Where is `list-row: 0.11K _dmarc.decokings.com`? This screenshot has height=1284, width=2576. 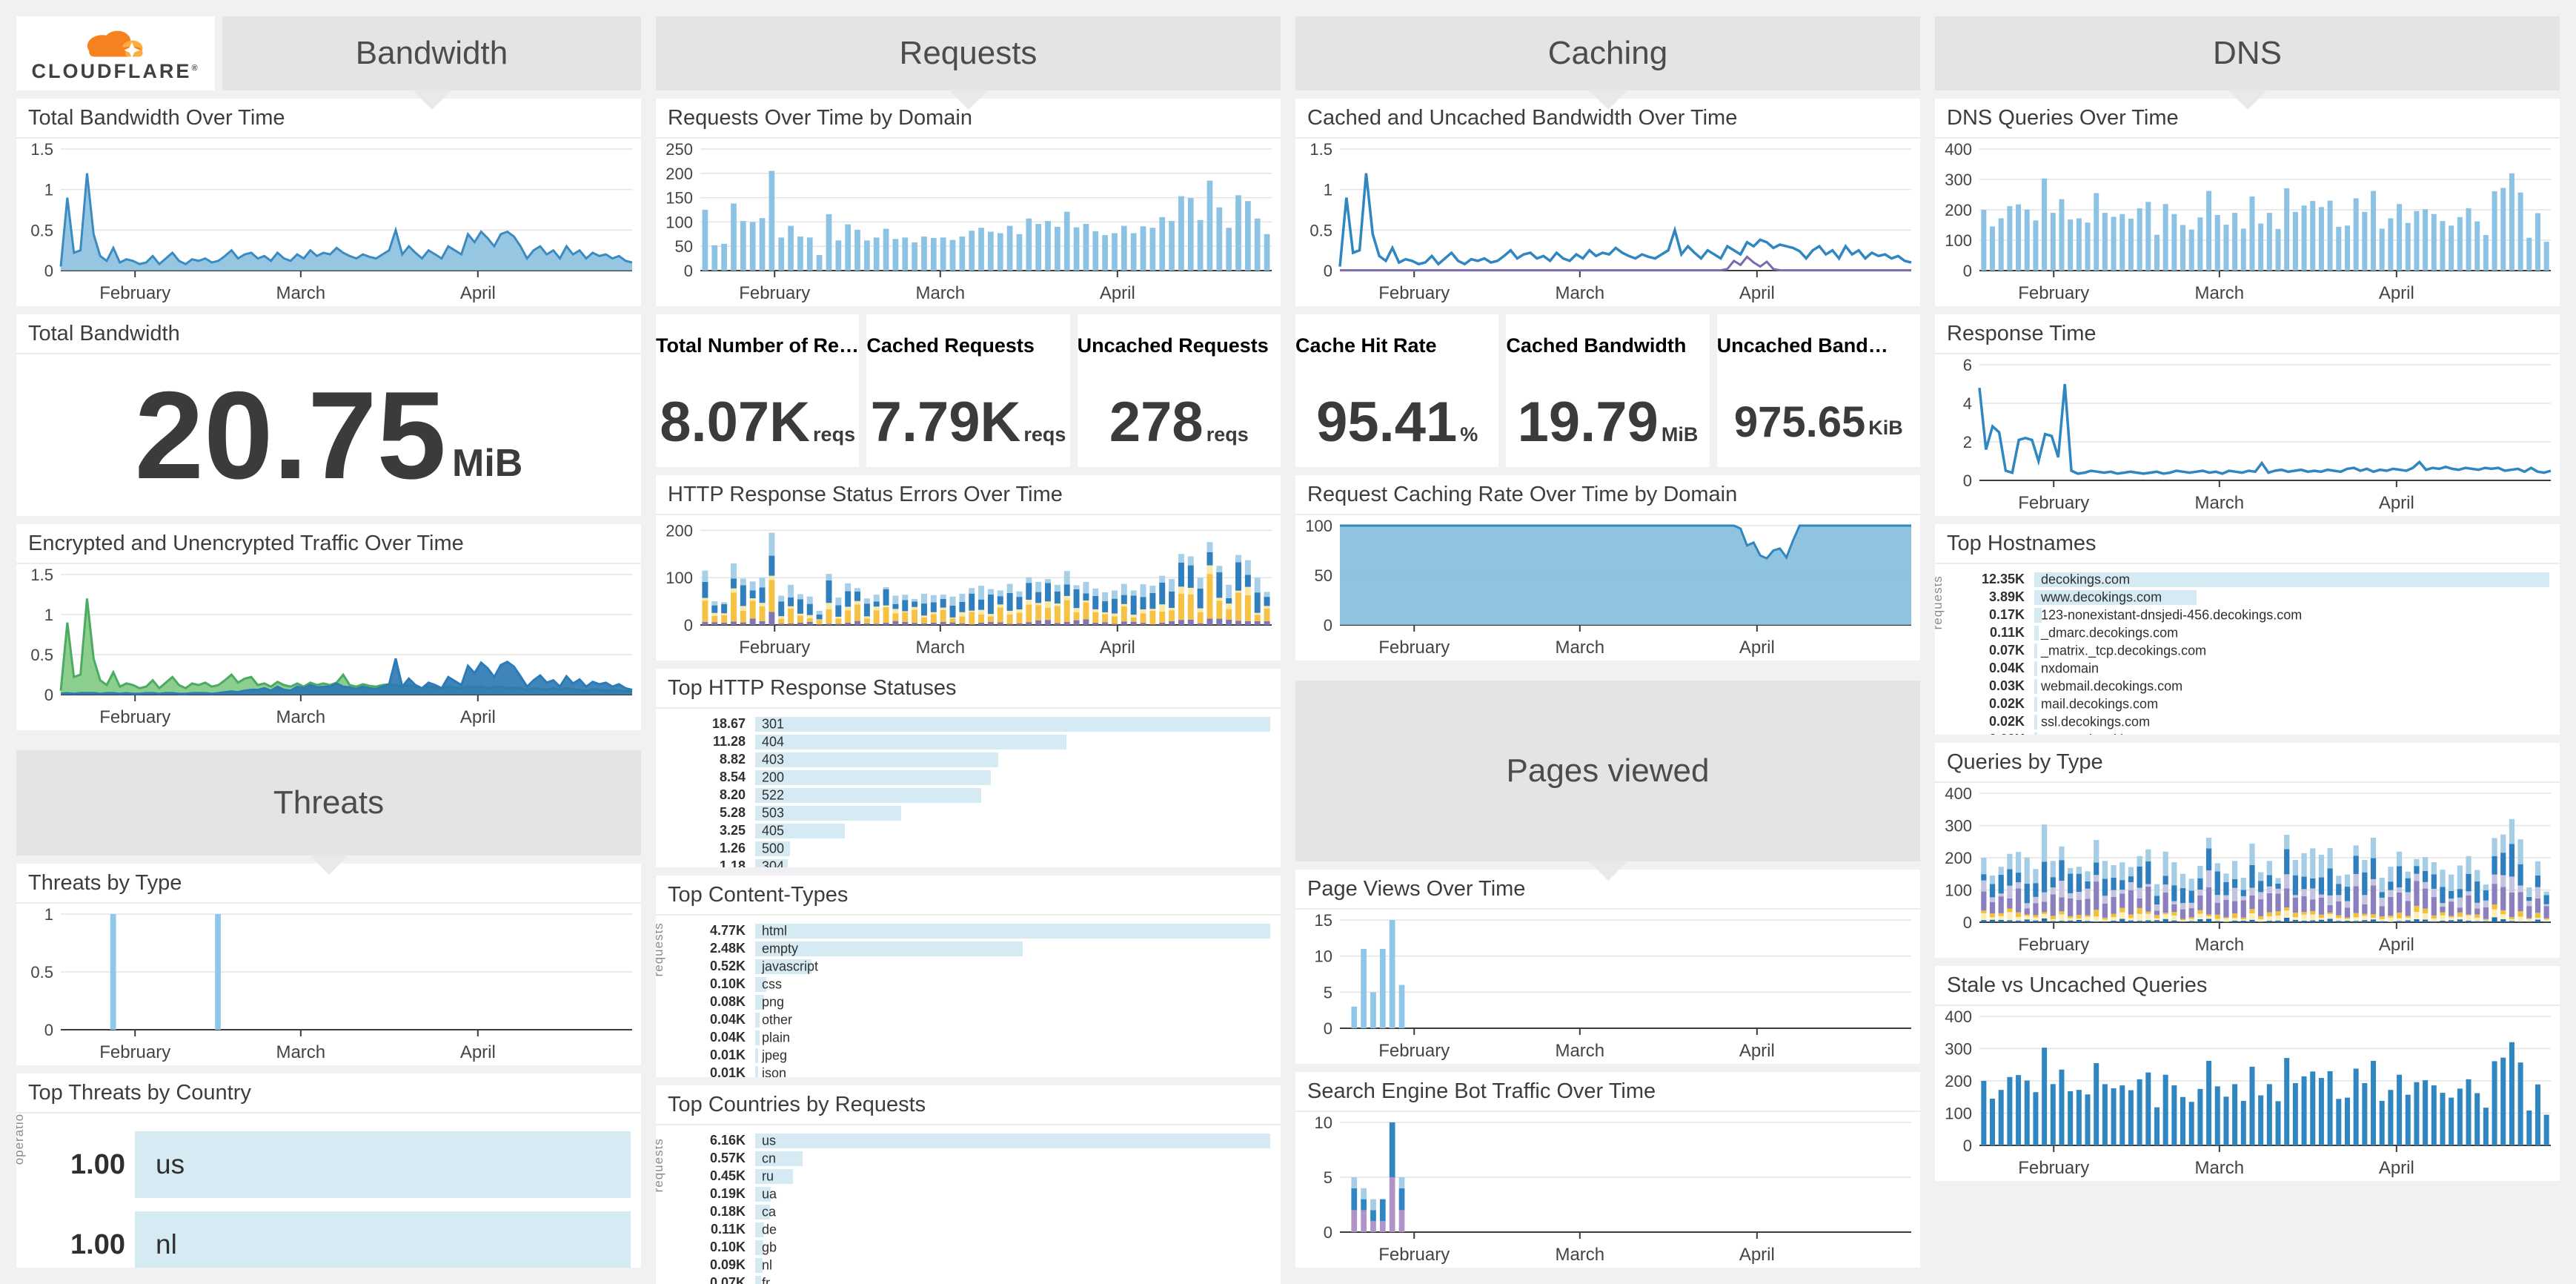 list-row: 0.11K _dmarc.decokings.com is located at coordinates (2254, 633).